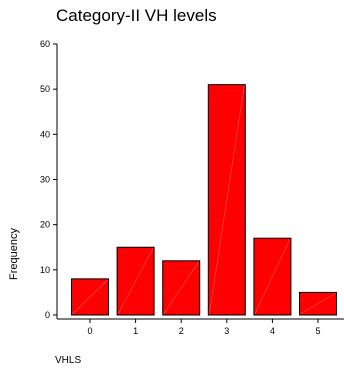  Describe the element at coordinates (45, 134) in the screenshot. I see `y-tick-label: 40` at that location.